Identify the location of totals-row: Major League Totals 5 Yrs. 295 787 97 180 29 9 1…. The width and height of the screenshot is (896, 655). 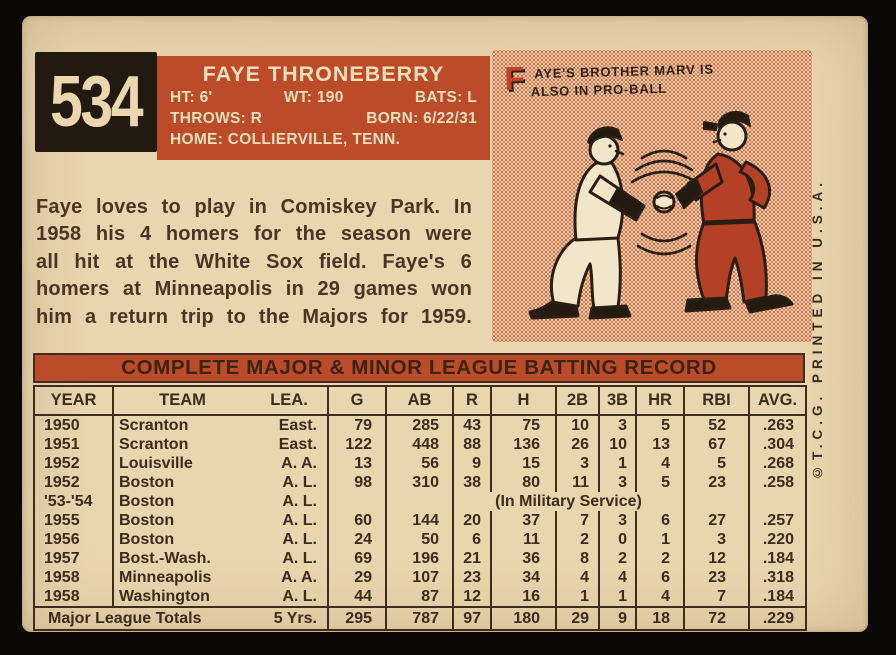
(420, 618).